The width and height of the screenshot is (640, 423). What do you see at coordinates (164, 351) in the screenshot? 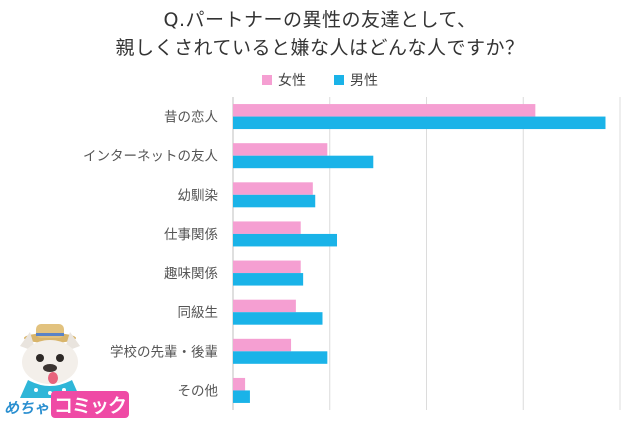
I see `category-label: 学校の先輩・後輩` at bounding box center [164, 351].